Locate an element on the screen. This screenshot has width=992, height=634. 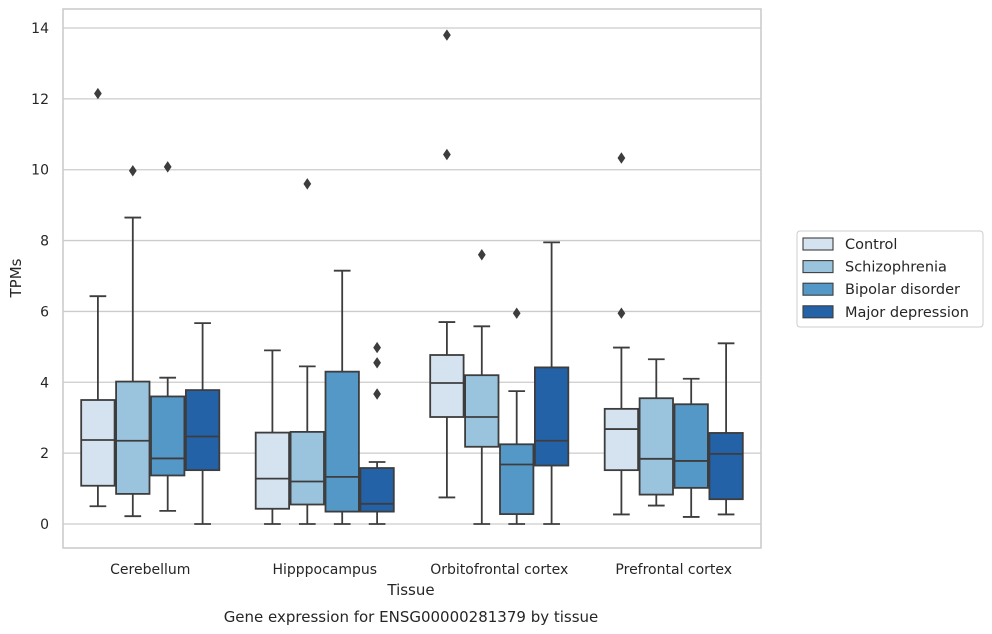
x-tick-label: Cerebellum is located at coordinates (150, 570).